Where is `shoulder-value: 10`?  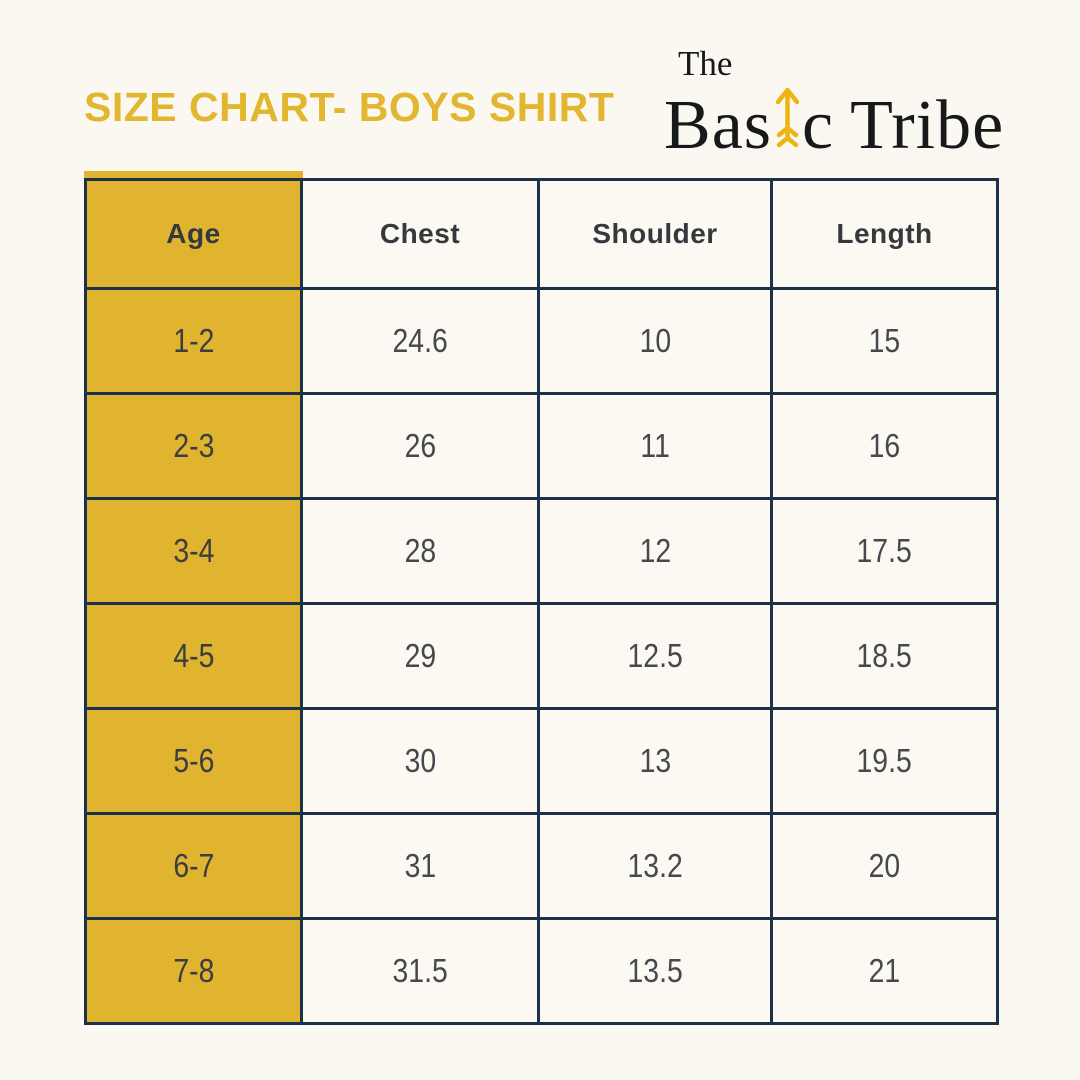 shoulder-value: 10 is located at coordinates (655, 340).